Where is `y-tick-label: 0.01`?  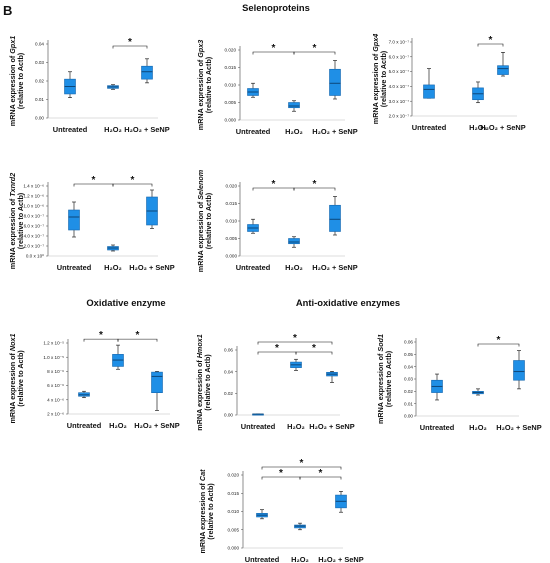 y-tick-label: 0.01 is located at coordinates (39, 99).